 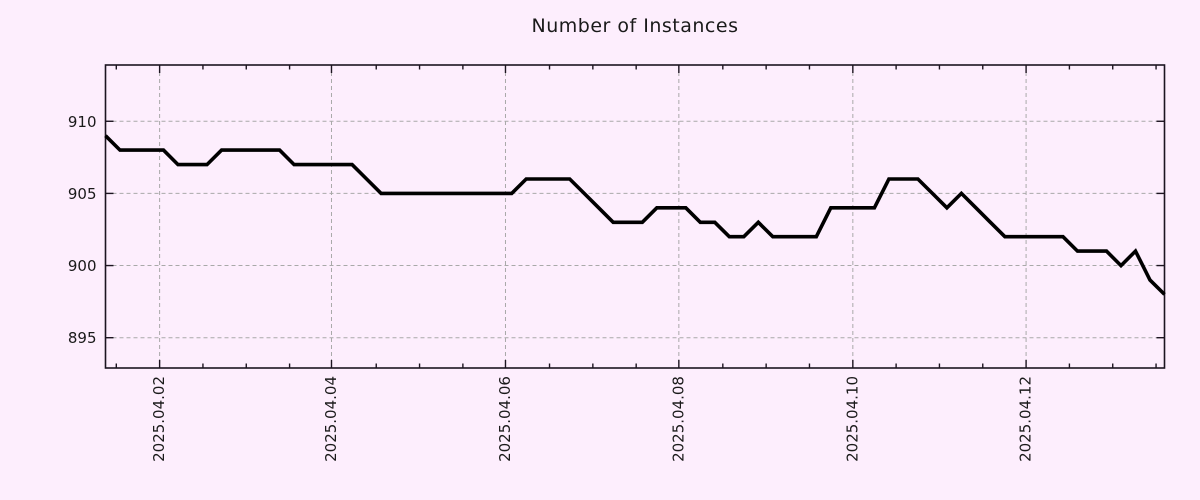 What do you see at coordinates (678, 419) in the screenshot?
I see `x-tick-label: 2025.04.08` at bounding box center [678, 419].